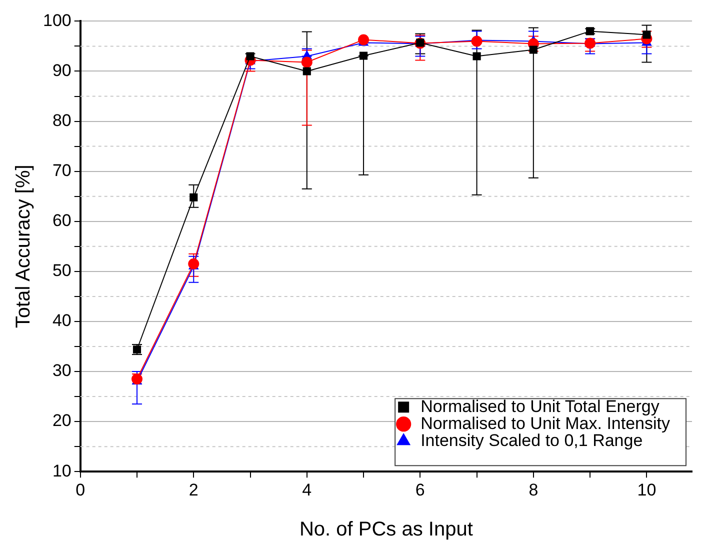 The width and height of the screenshot is (706, 554). What do you see at coordinates (62, 320) in the screenshot?
I see `y-tick-label: 40` at bounding box center [62, 320].